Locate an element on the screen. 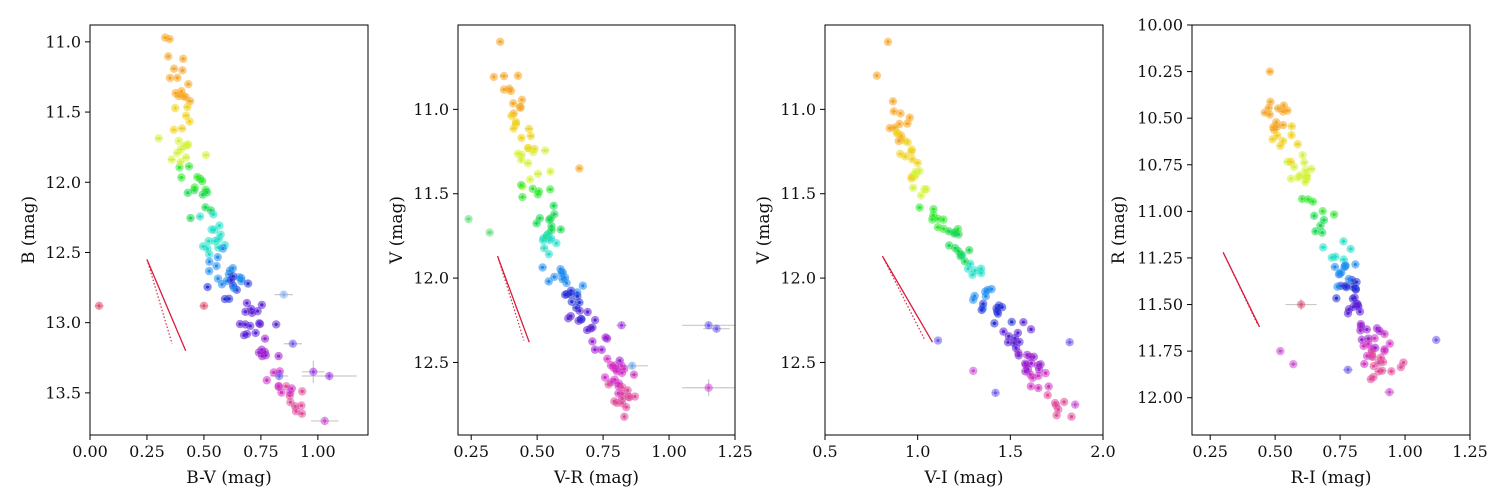 The image size is (1500, 500). y-tick-label: 11.75 is located at coordinates (1160, 351).